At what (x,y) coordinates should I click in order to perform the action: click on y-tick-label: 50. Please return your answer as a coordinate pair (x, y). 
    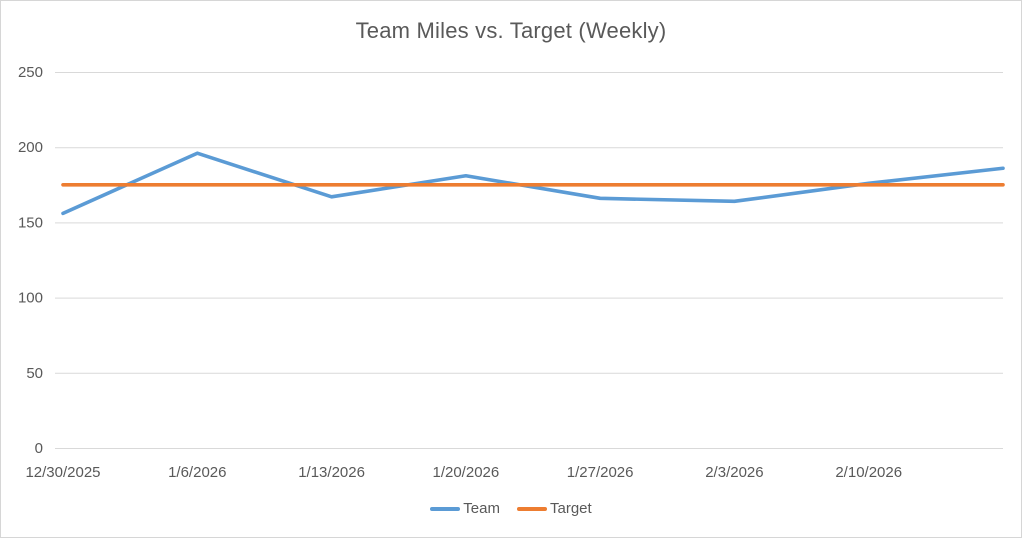
    Looking at the image, I should click on (34, 373).